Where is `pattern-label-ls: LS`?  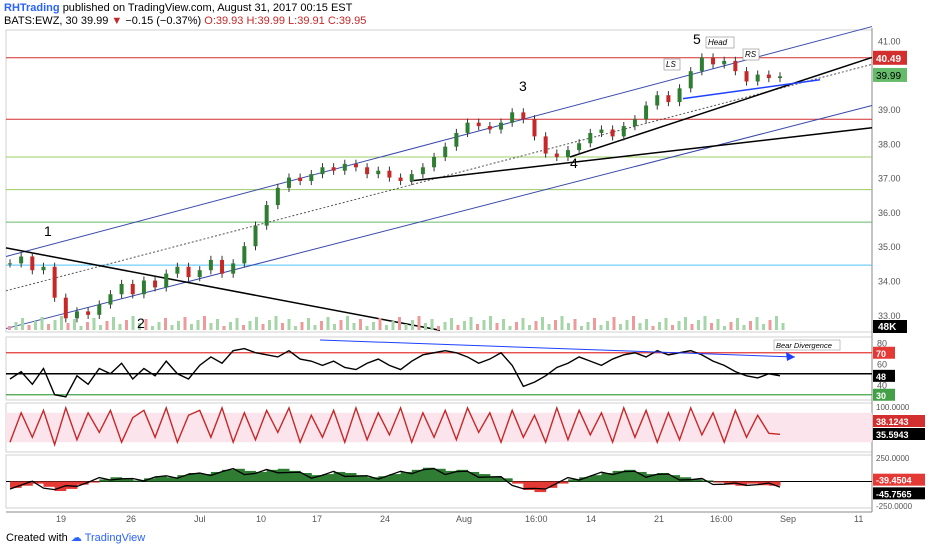 pattern-label-ls: LS is located at coordinates (671, 64).